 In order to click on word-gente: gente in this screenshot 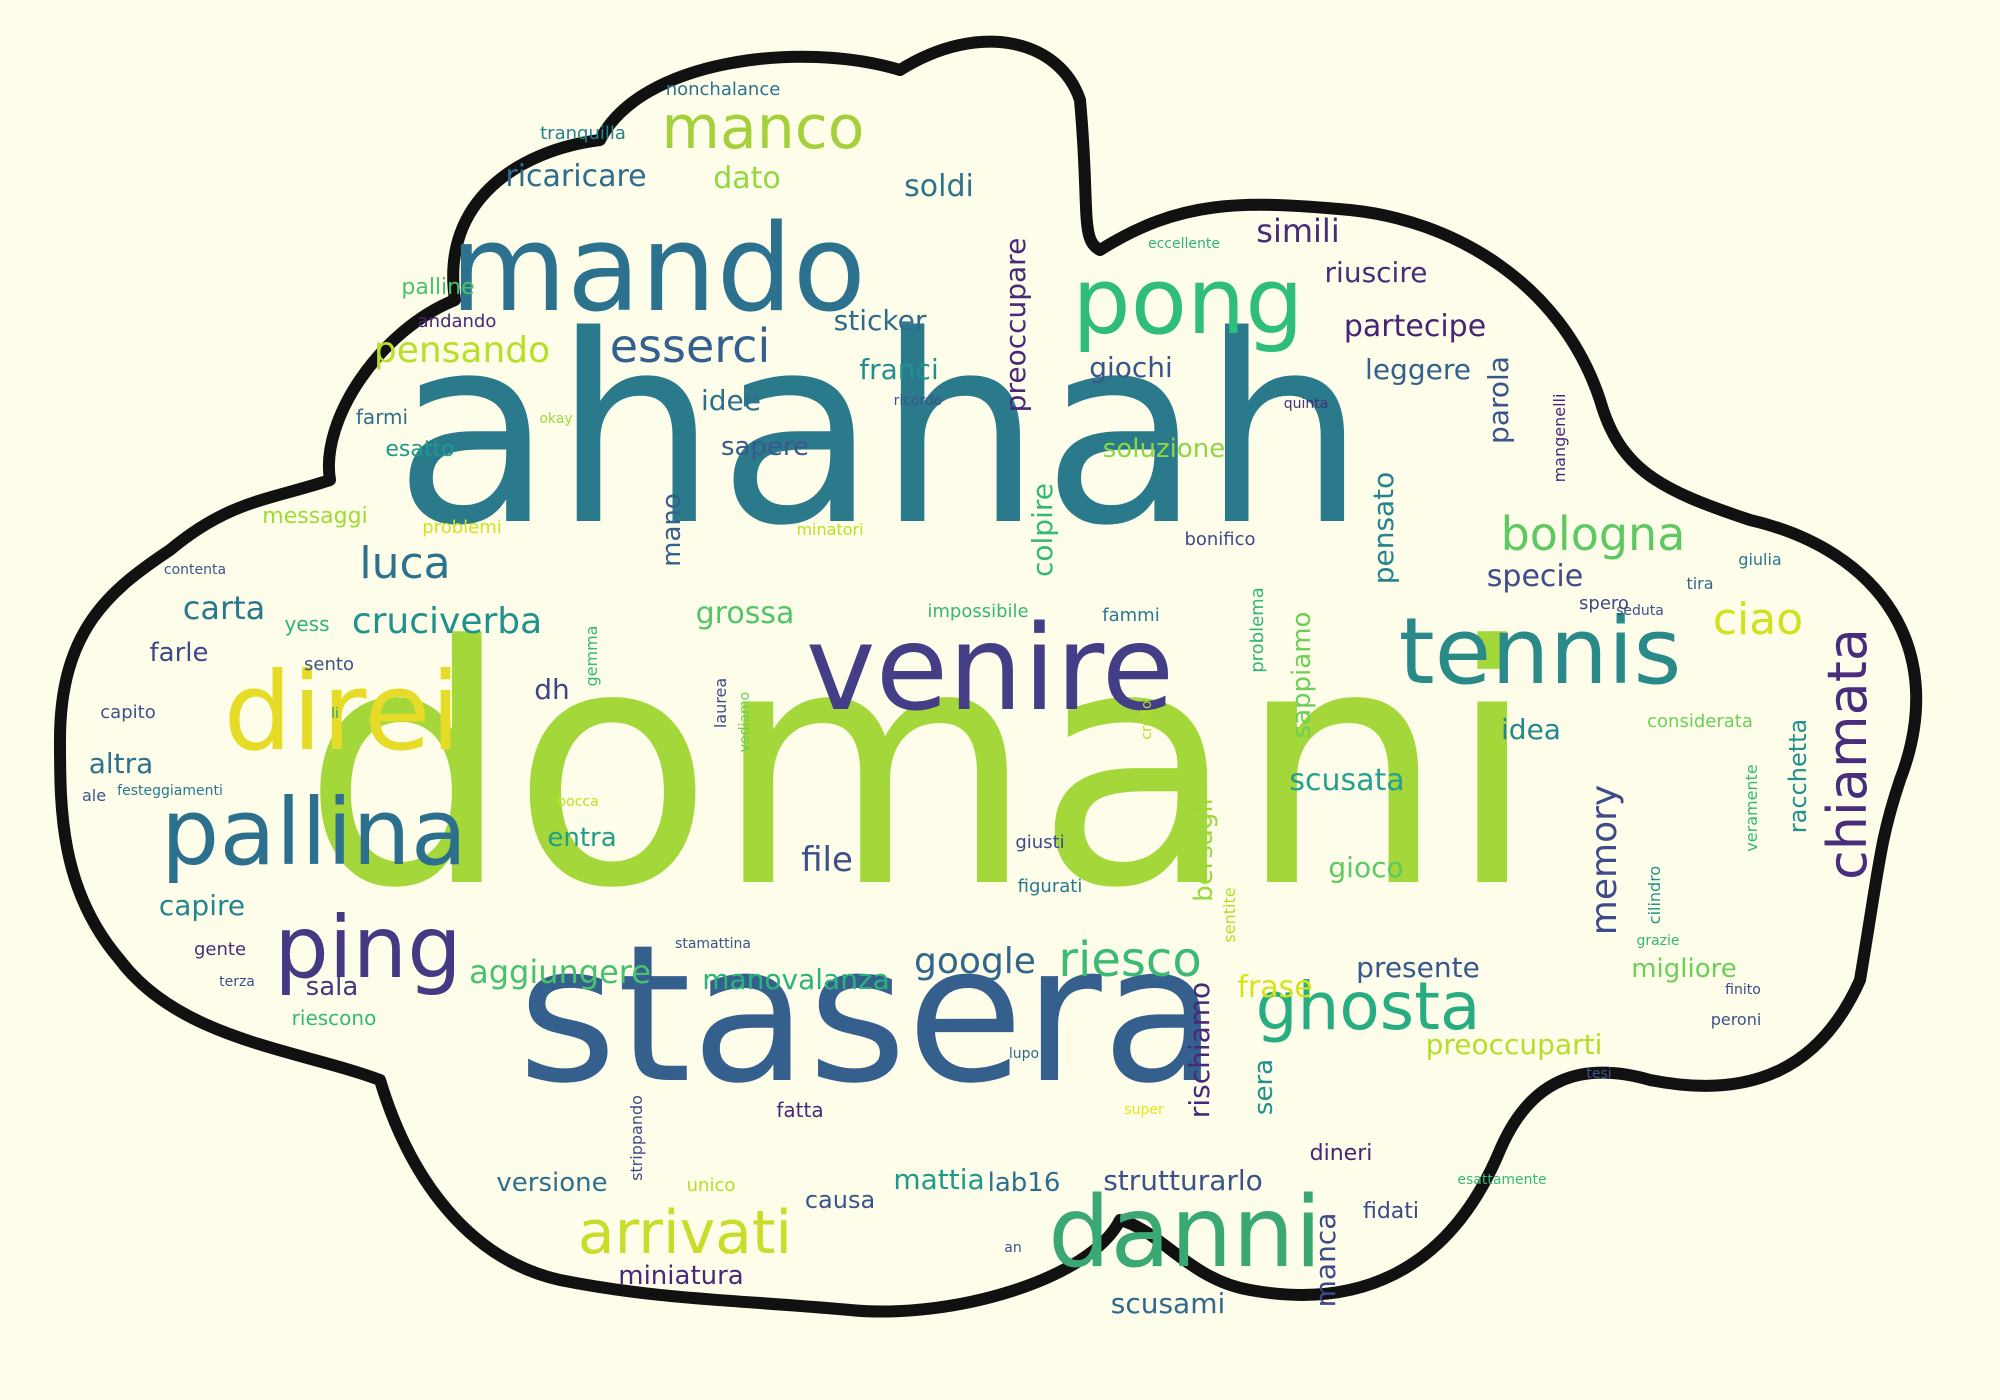, I will do `click(220, 949)`.